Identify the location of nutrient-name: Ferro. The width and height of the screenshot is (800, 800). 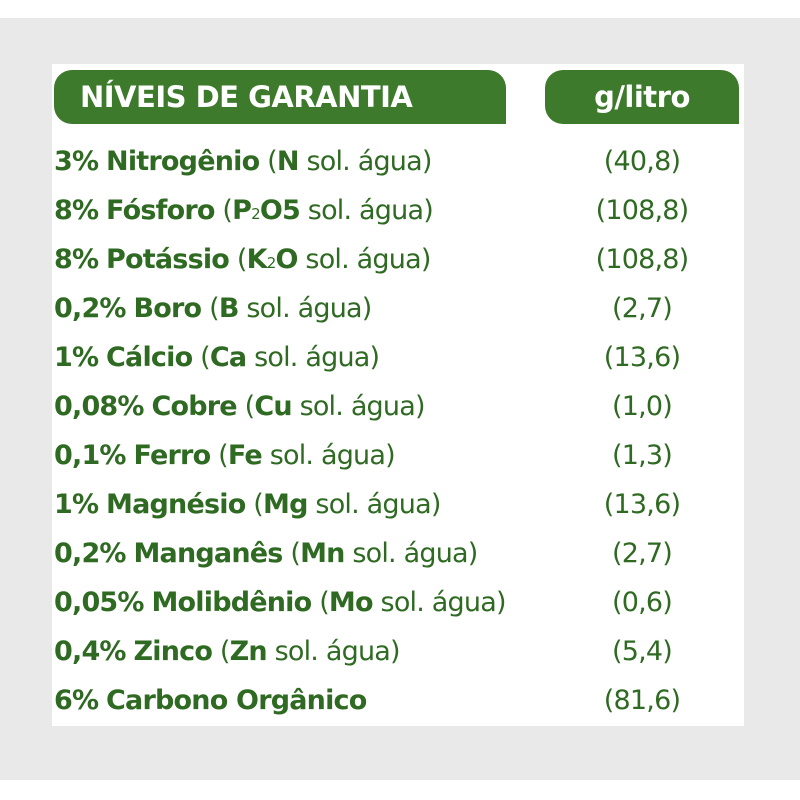
(172, 455).